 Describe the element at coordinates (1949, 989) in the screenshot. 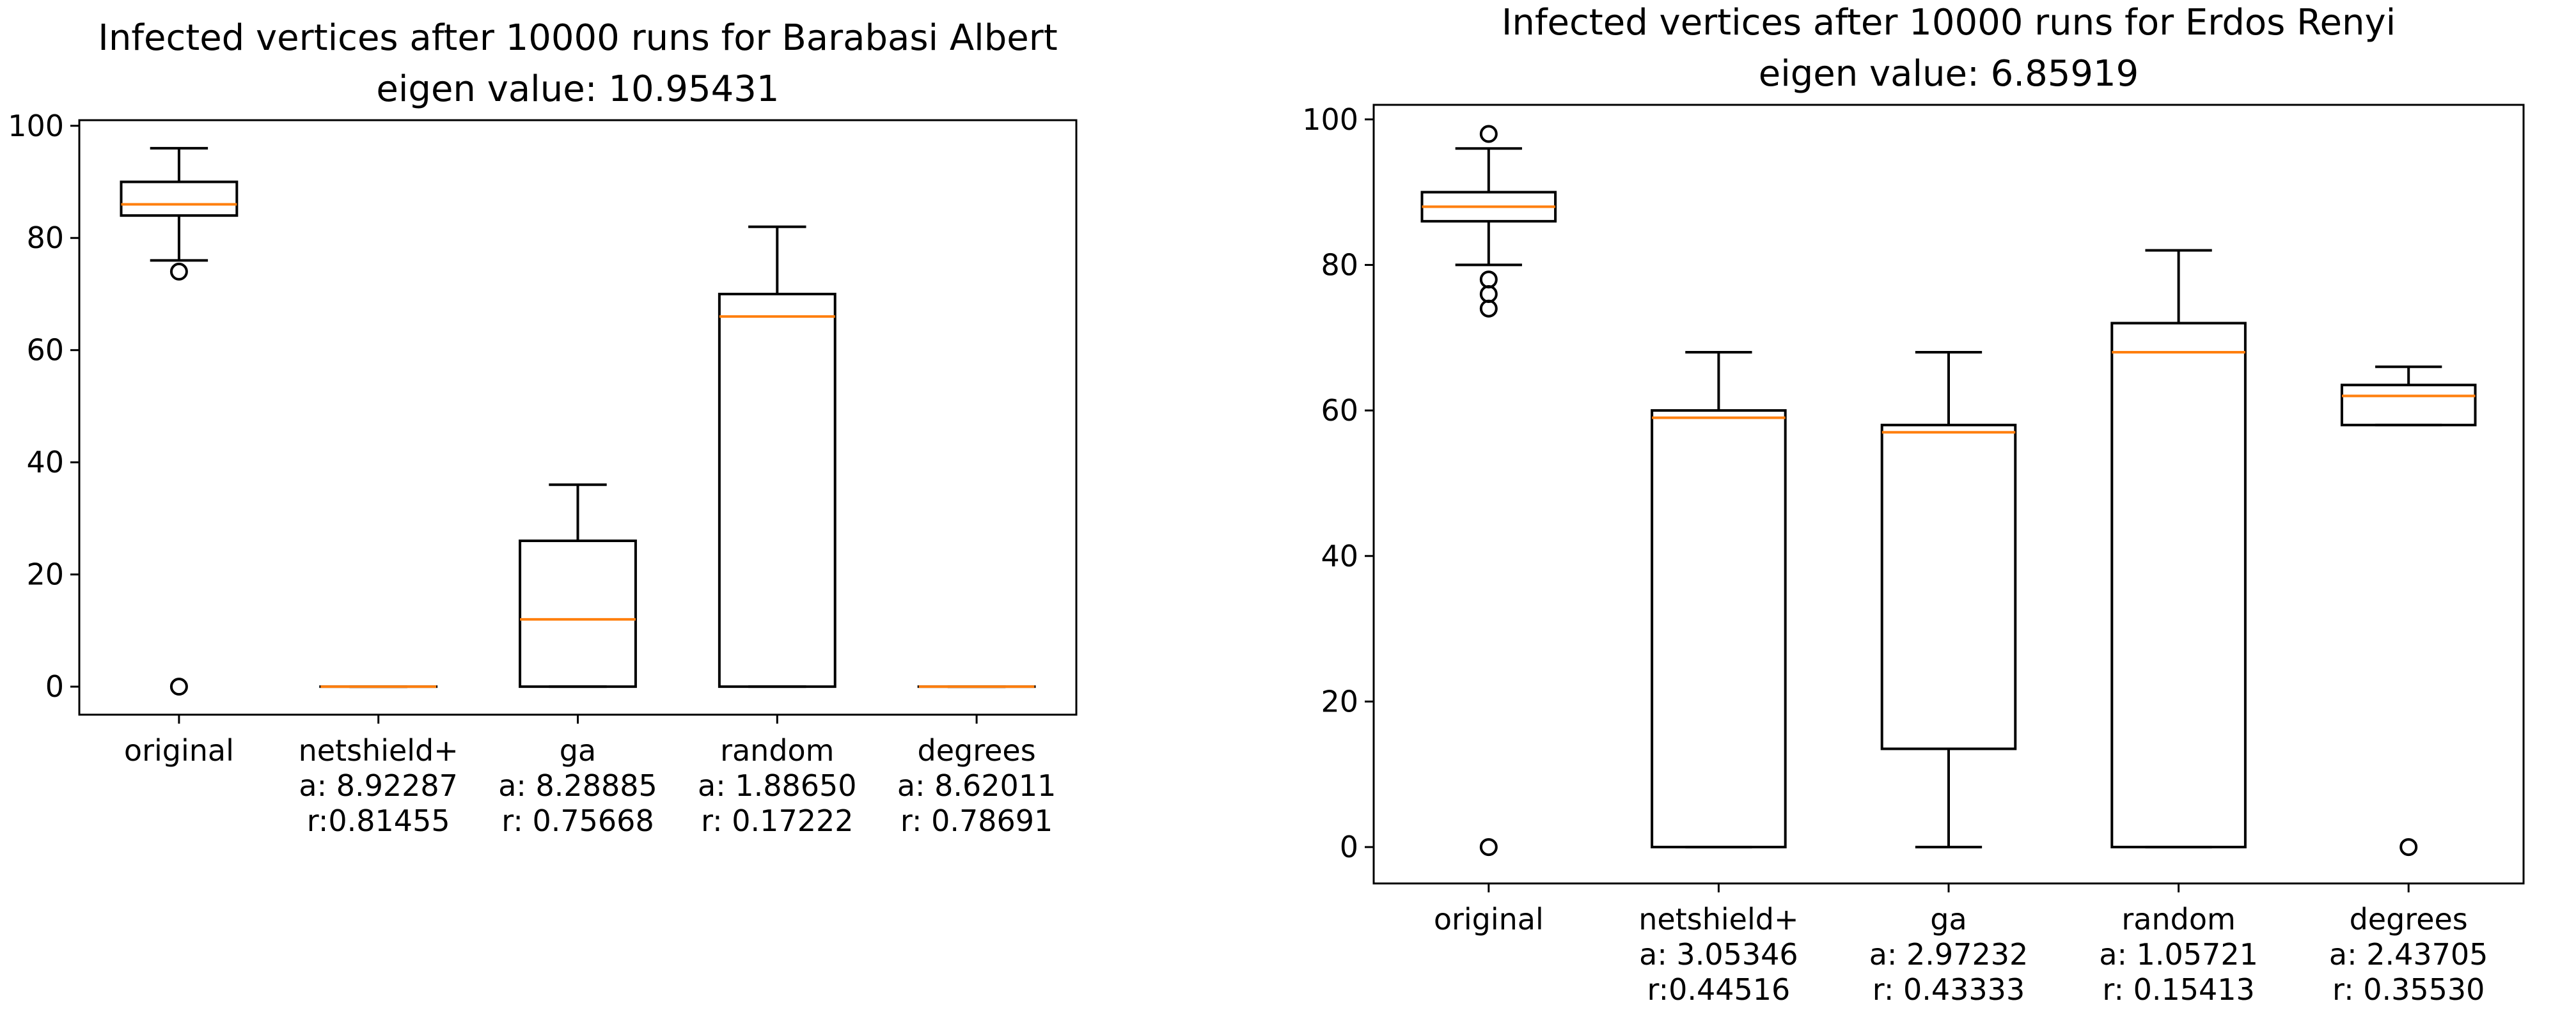

I see `x-tick-sublabel: r: 0.43333` at that location.